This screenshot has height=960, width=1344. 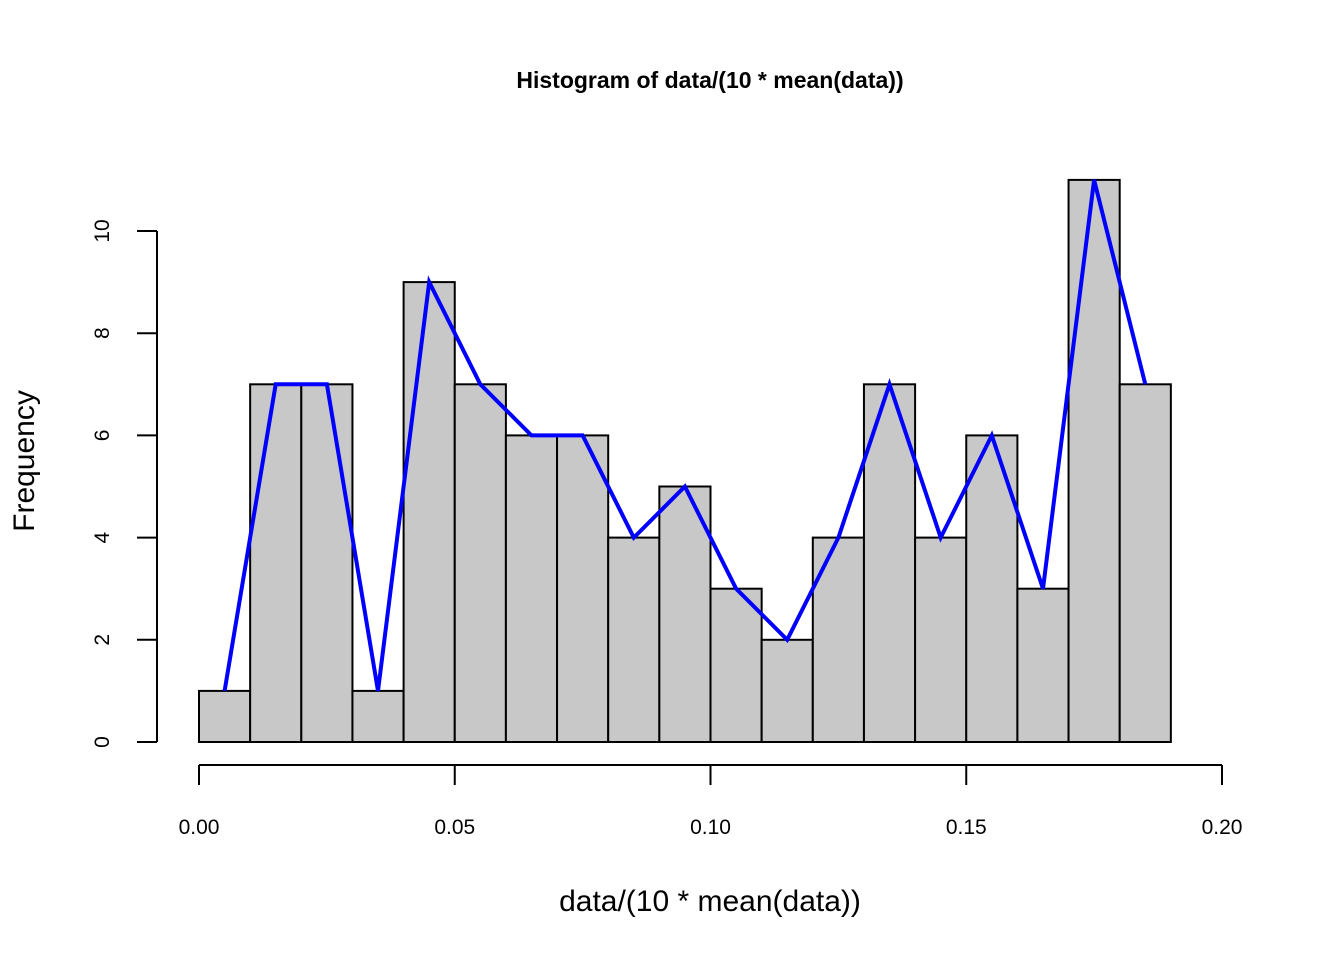 What do you see at coordinates (102, 333) in the screenshot?
I see `y-tick-label: 8` at bounding box center [102, 333].